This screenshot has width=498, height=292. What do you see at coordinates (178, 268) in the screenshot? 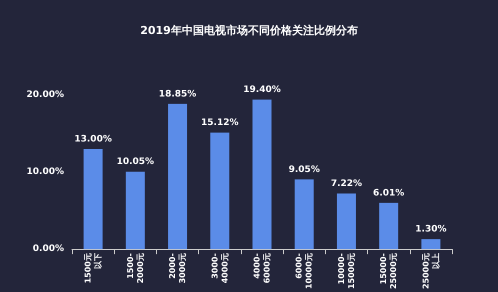
I see `x-tick-label: 2000-3000元` at bounding box center [178, 268].